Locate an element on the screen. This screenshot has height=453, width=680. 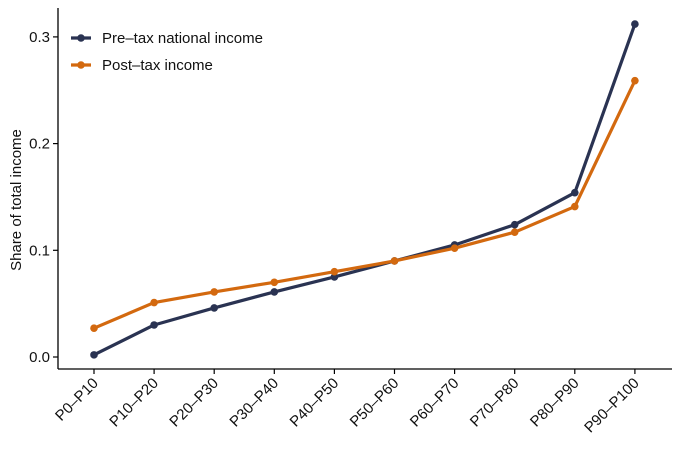
x-tick-label: P30–P40 is located at coordinates (254, 403).